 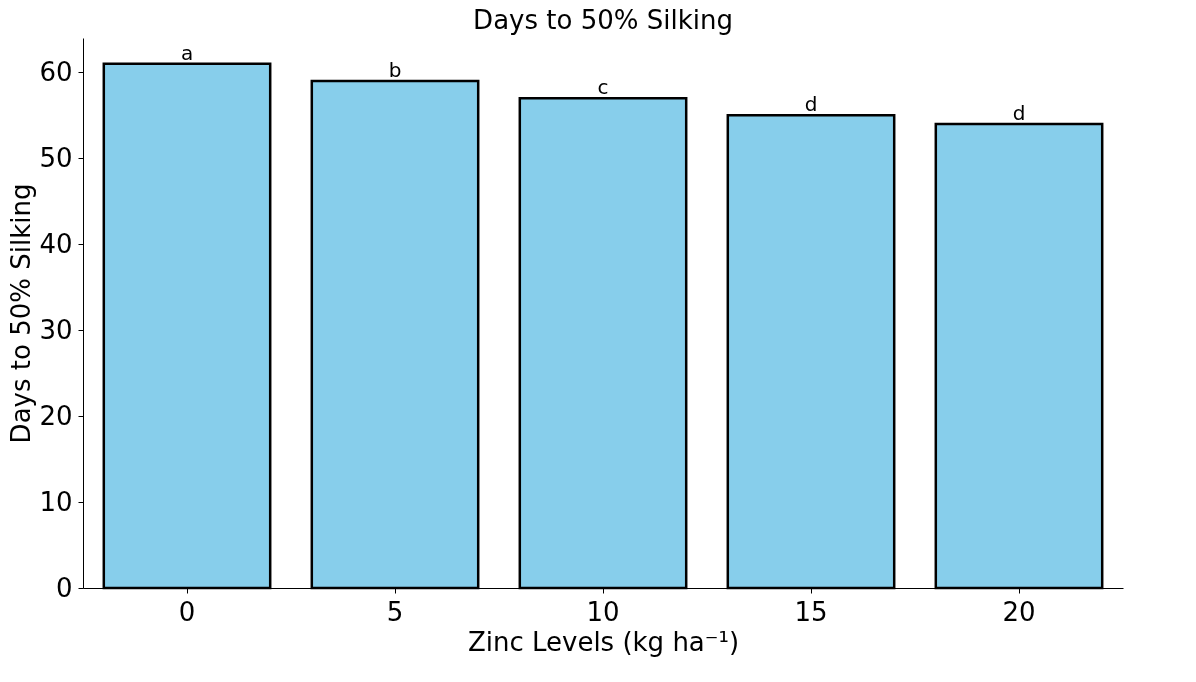 What do you see at coordinates (1019, 611) in the screenshot?
I see `x-tick-label: 20` at bounding box center [1019, 611].